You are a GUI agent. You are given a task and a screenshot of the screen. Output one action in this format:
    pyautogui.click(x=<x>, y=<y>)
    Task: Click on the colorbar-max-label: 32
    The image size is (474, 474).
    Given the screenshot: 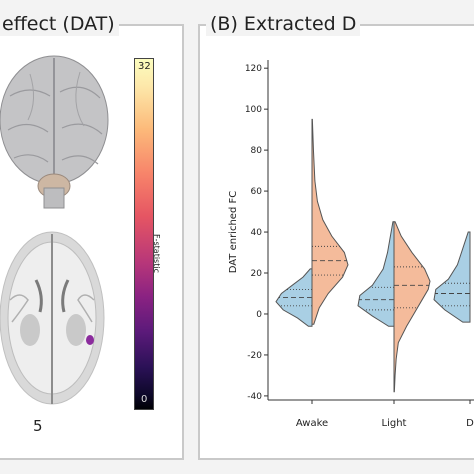 What is the action you would take?
    pyautogui.click(x=144, y=66)
    